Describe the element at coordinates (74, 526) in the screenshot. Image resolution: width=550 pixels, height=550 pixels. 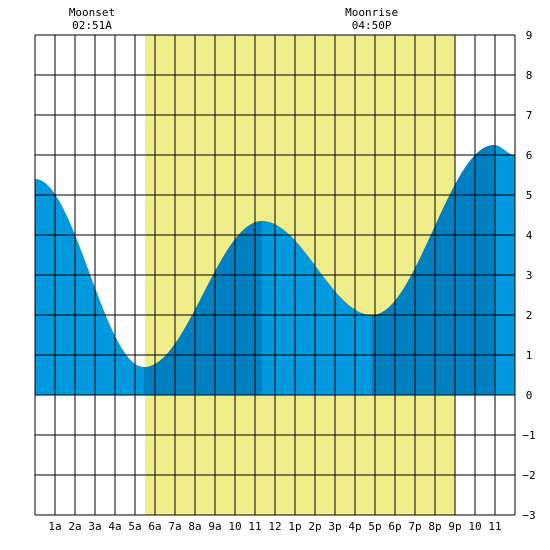
I see `x-tick-label: 2a` at that location.